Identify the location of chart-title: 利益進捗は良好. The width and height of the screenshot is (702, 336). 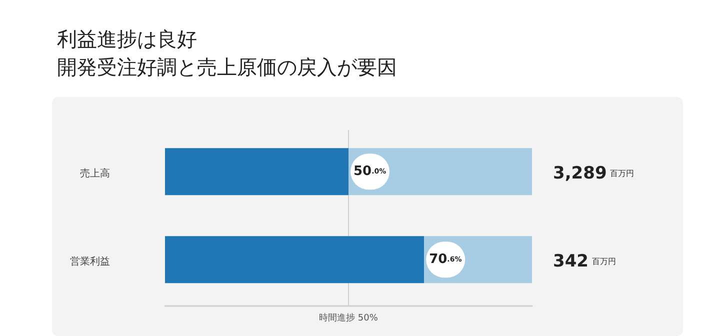
(127, 39).